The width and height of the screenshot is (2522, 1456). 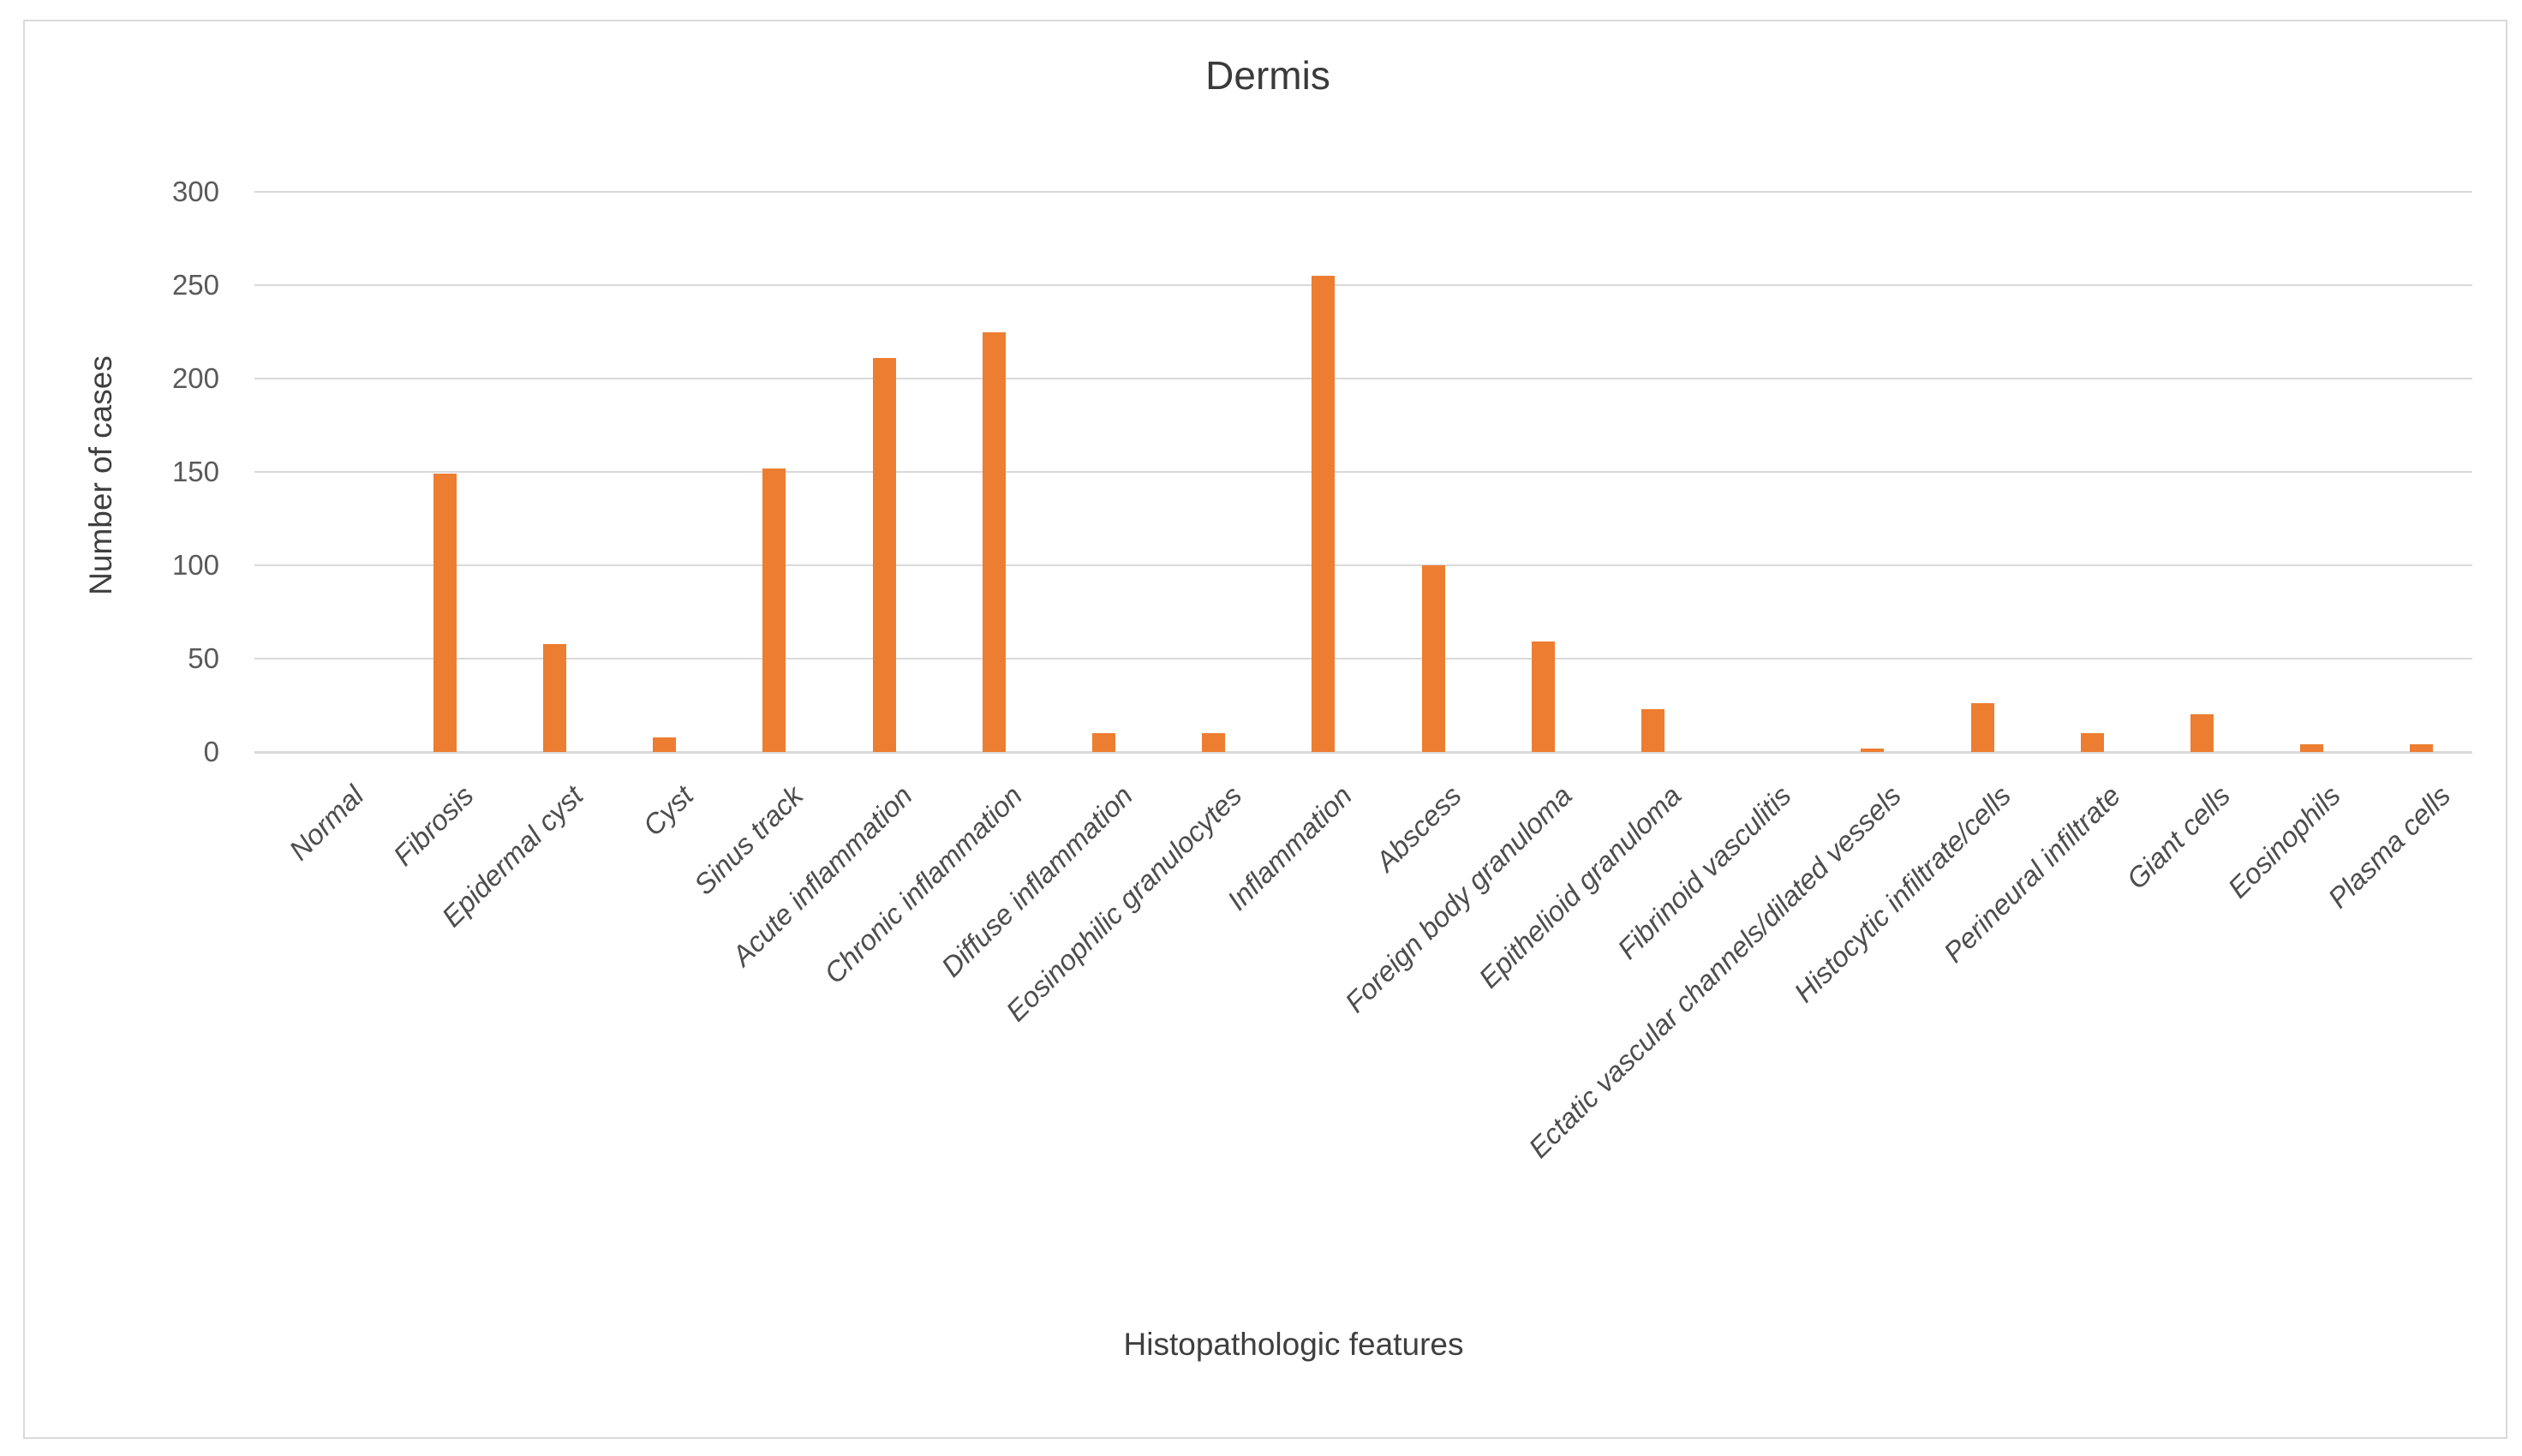 I want to click on x-axis-line, so click(x=1363, y=752).